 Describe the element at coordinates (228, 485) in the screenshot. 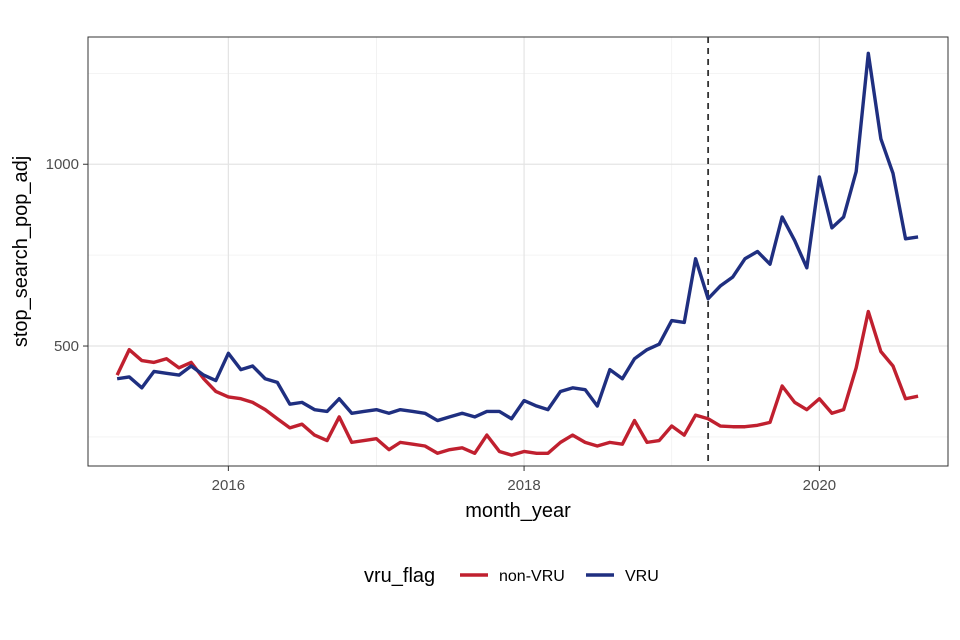

I see `x-tick-label: 2016` at that location.